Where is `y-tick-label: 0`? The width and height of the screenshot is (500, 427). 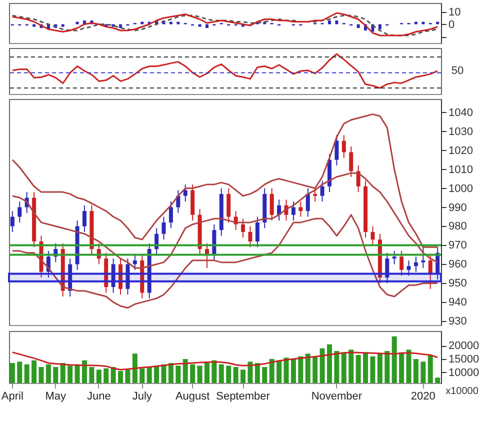 y-tick-label: 0 is located at coordinates (451, 24).